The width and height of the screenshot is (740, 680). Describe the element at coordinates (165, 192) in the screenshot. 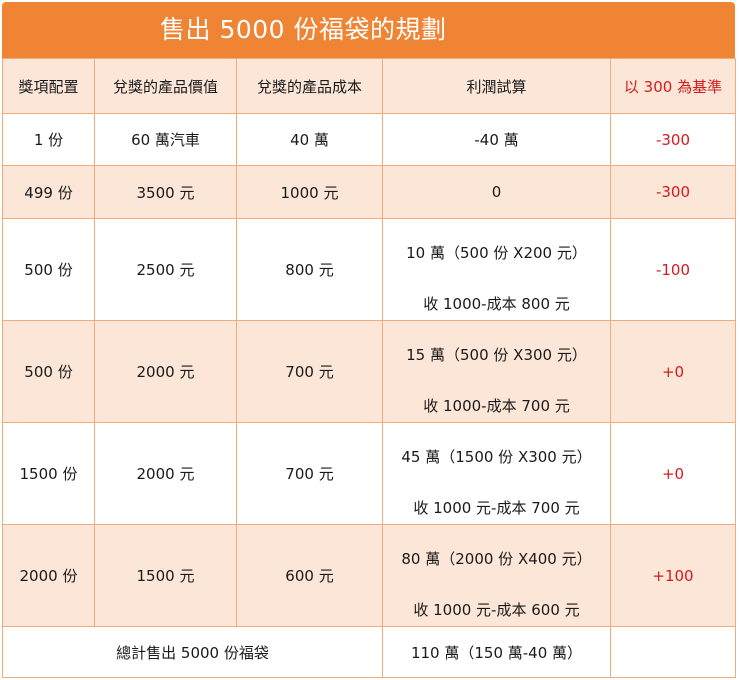

I see `value-cell: 3500 元` at that location.